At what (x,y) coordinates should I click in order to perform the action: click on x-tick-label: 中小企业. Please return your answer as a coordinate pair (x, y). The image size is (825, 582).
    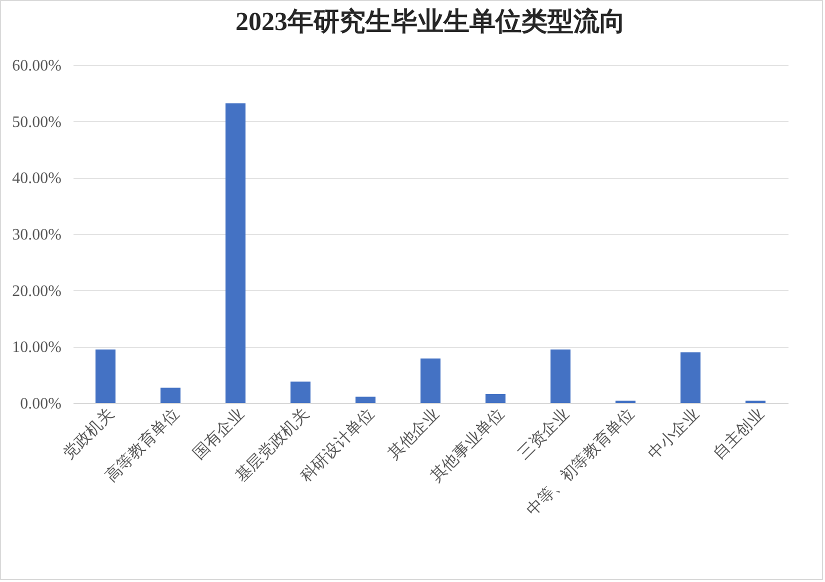
    Looking at the image, I should click on (673, 433).